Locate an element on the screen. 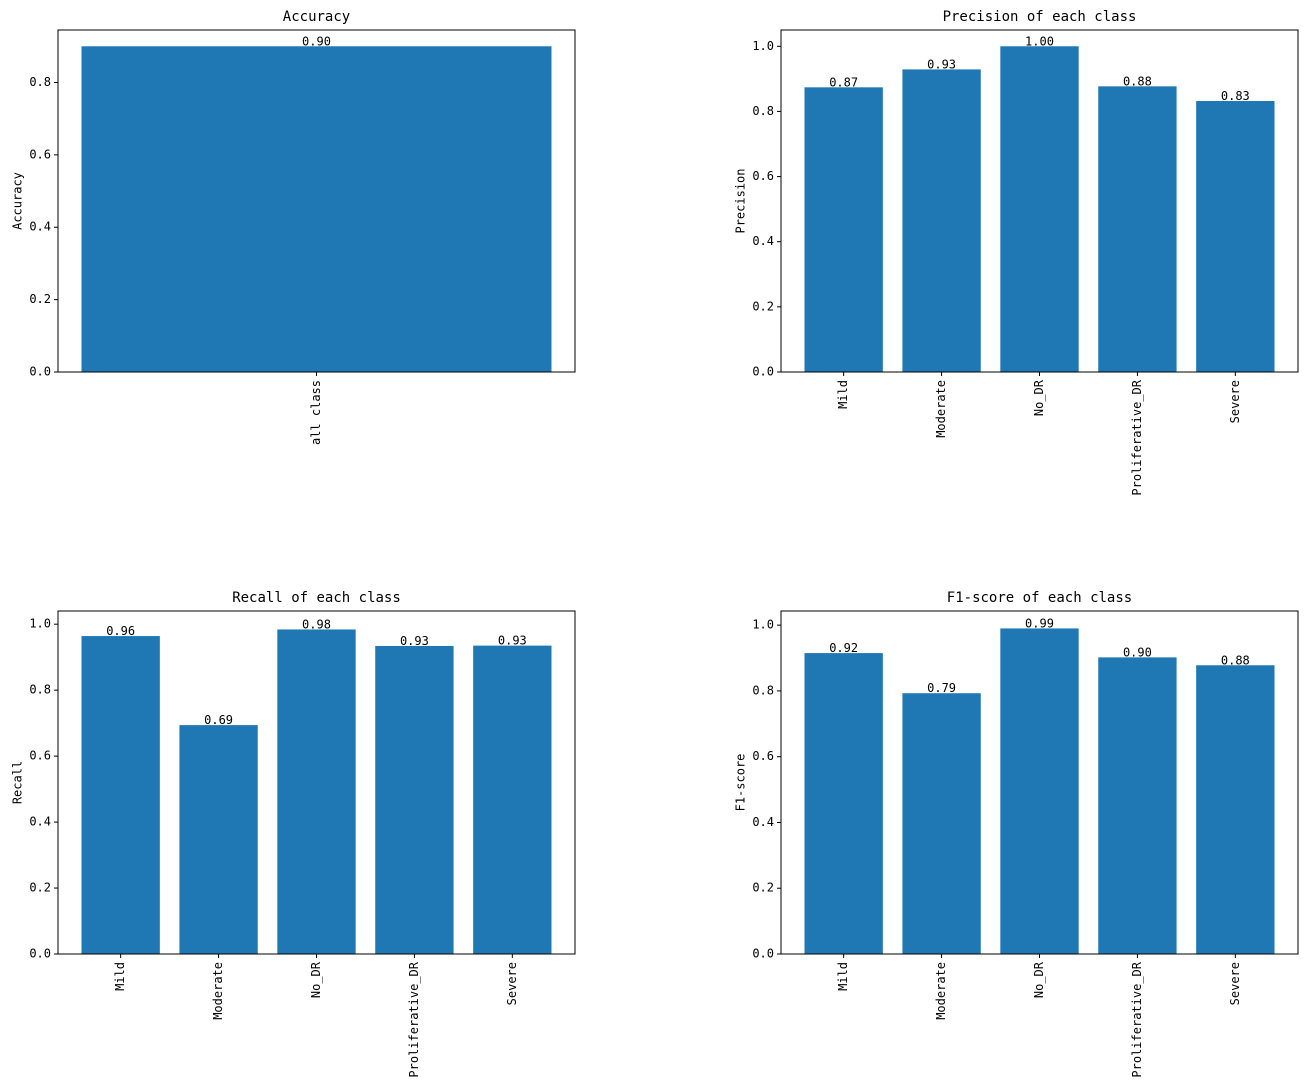  y-axis-label: Precision is located at coordinates (741, 200).